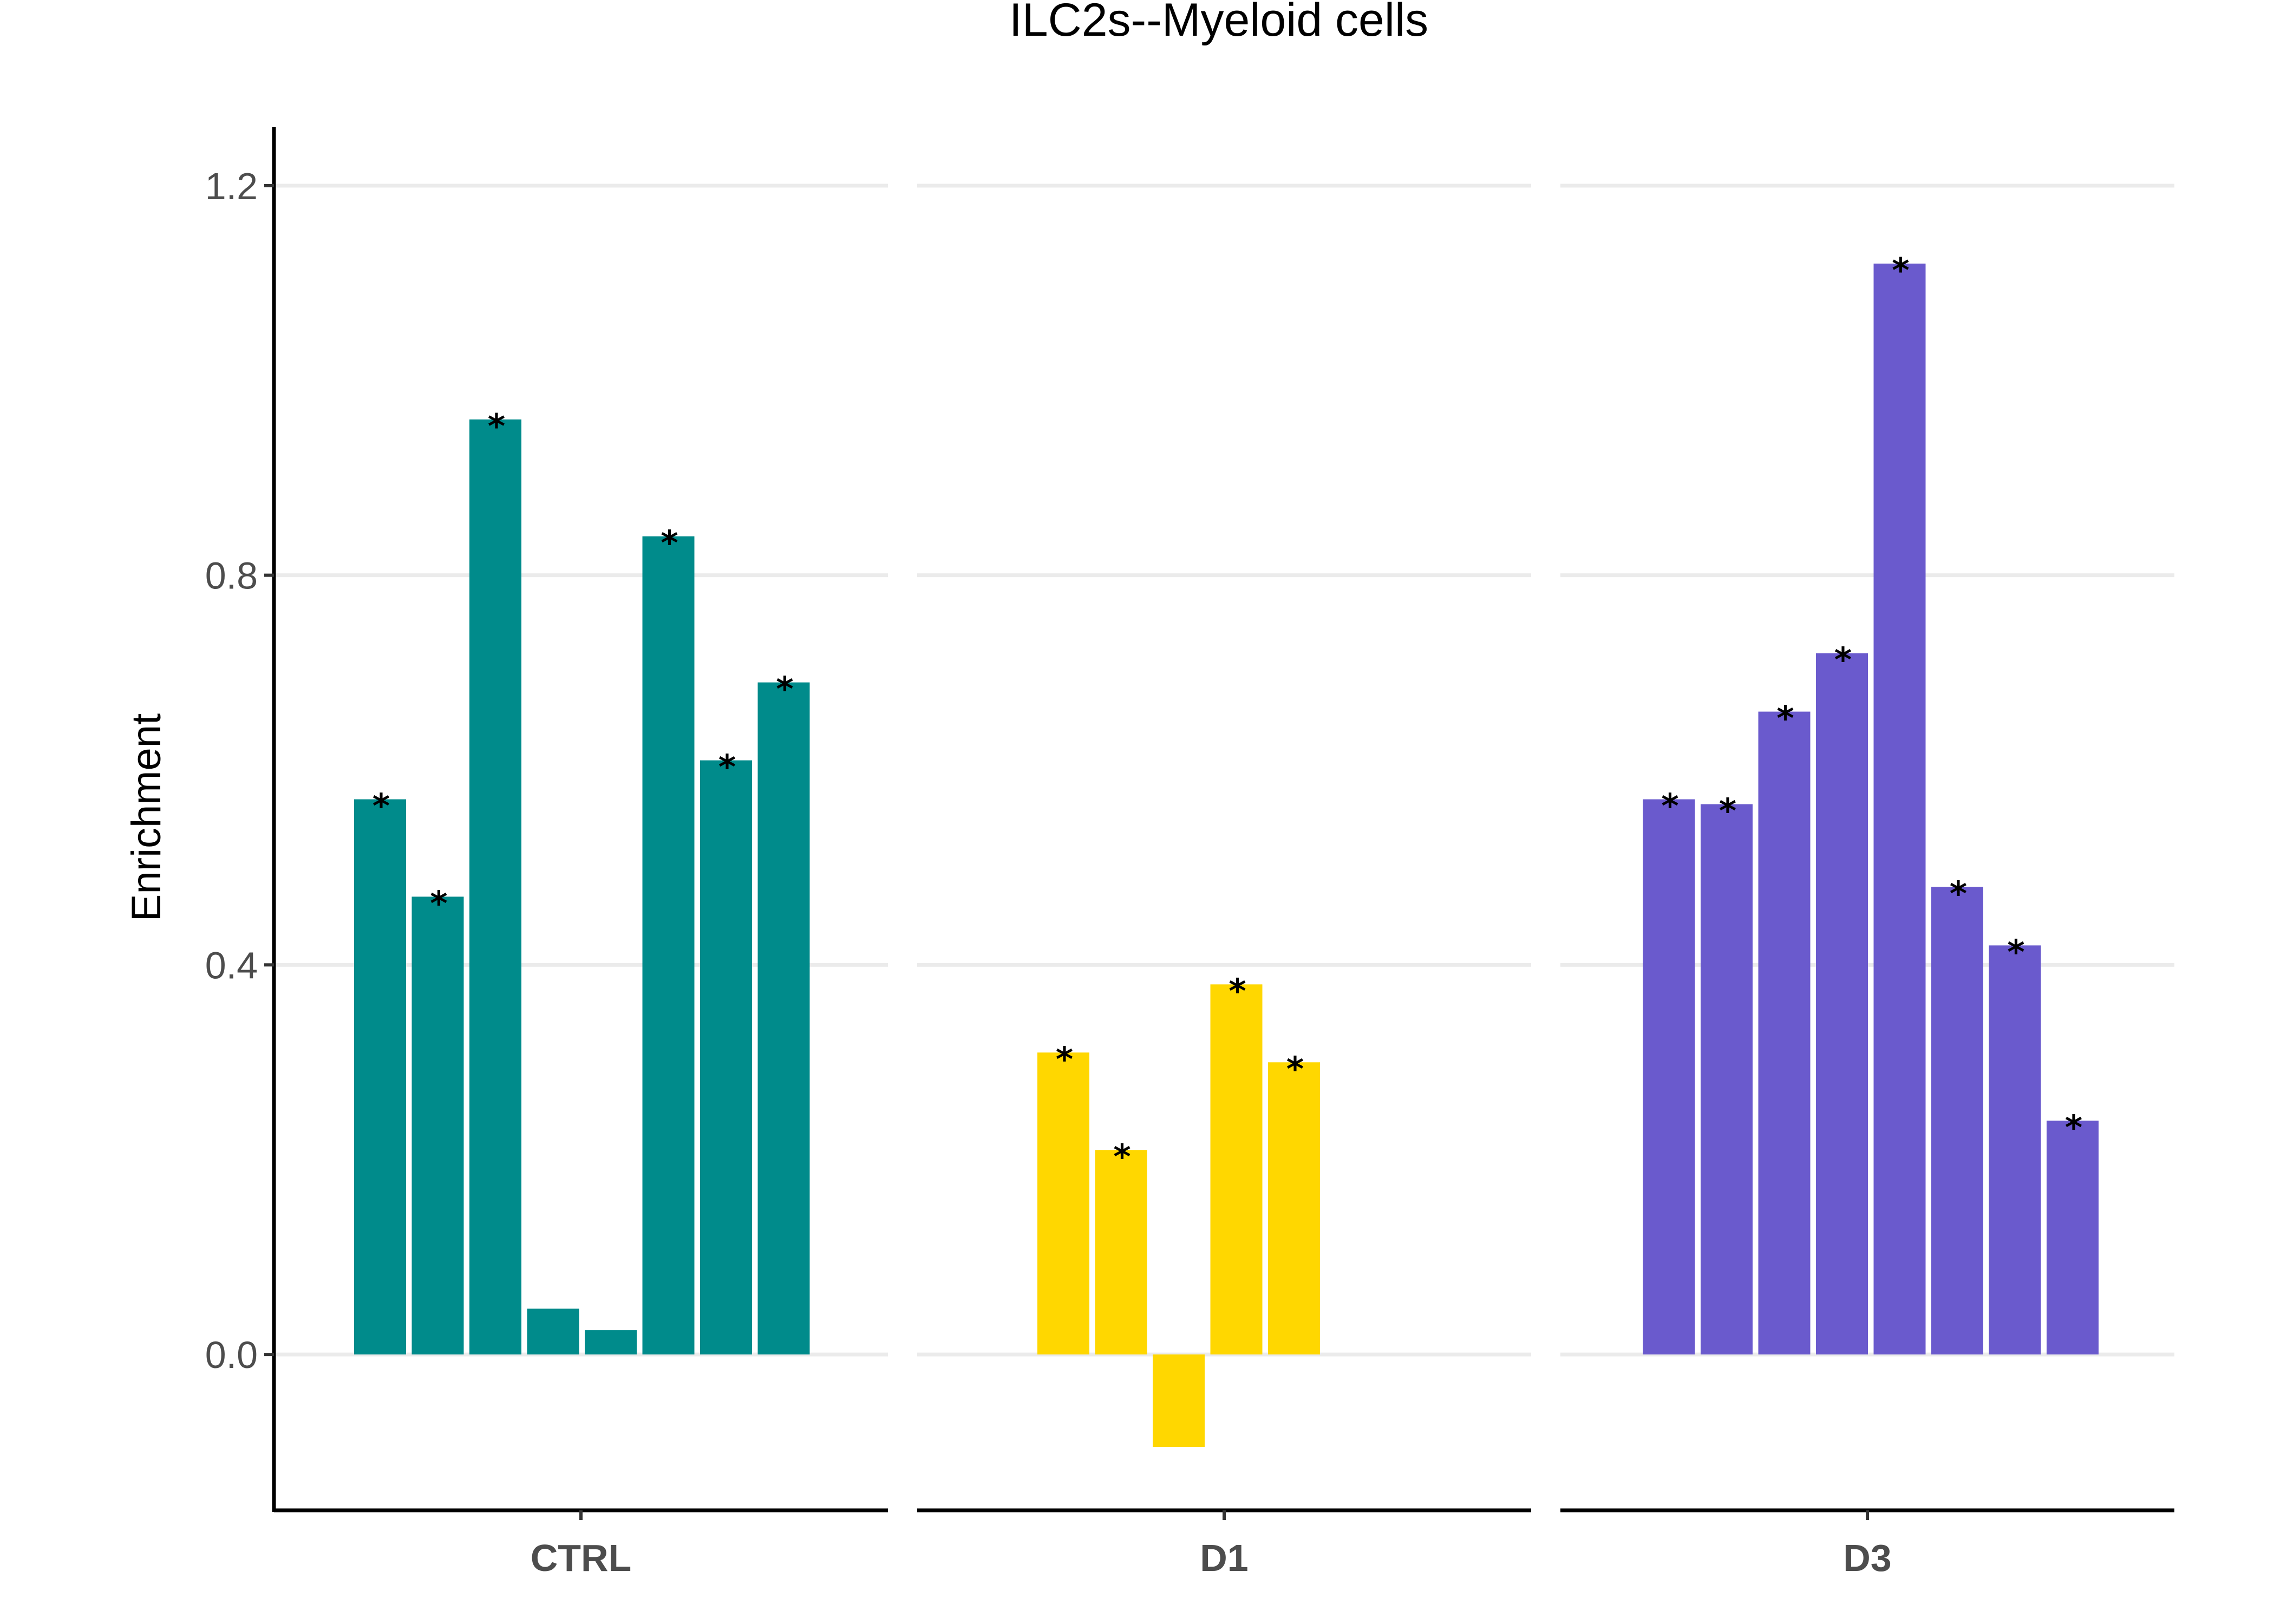 The height and width of the screenshot is (1624, 2274). I want to click on facet-label-ctrl: CTRL, so click(582, 1558).